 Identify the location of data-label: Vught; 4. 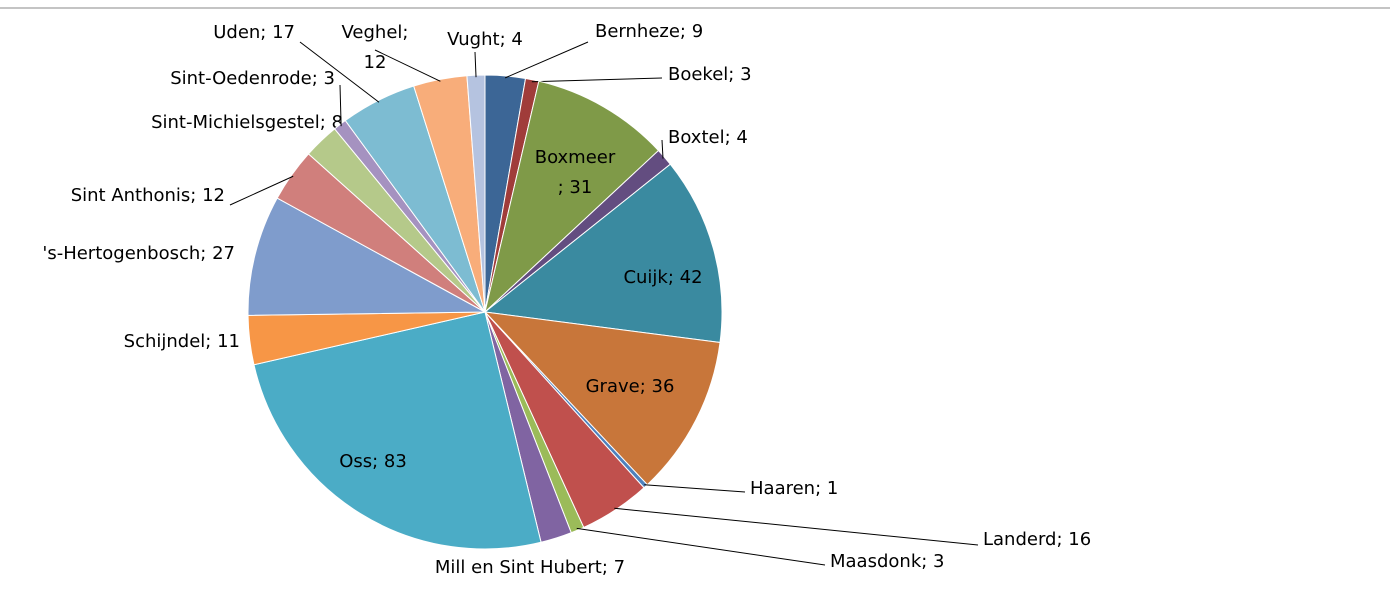
(485, 39).